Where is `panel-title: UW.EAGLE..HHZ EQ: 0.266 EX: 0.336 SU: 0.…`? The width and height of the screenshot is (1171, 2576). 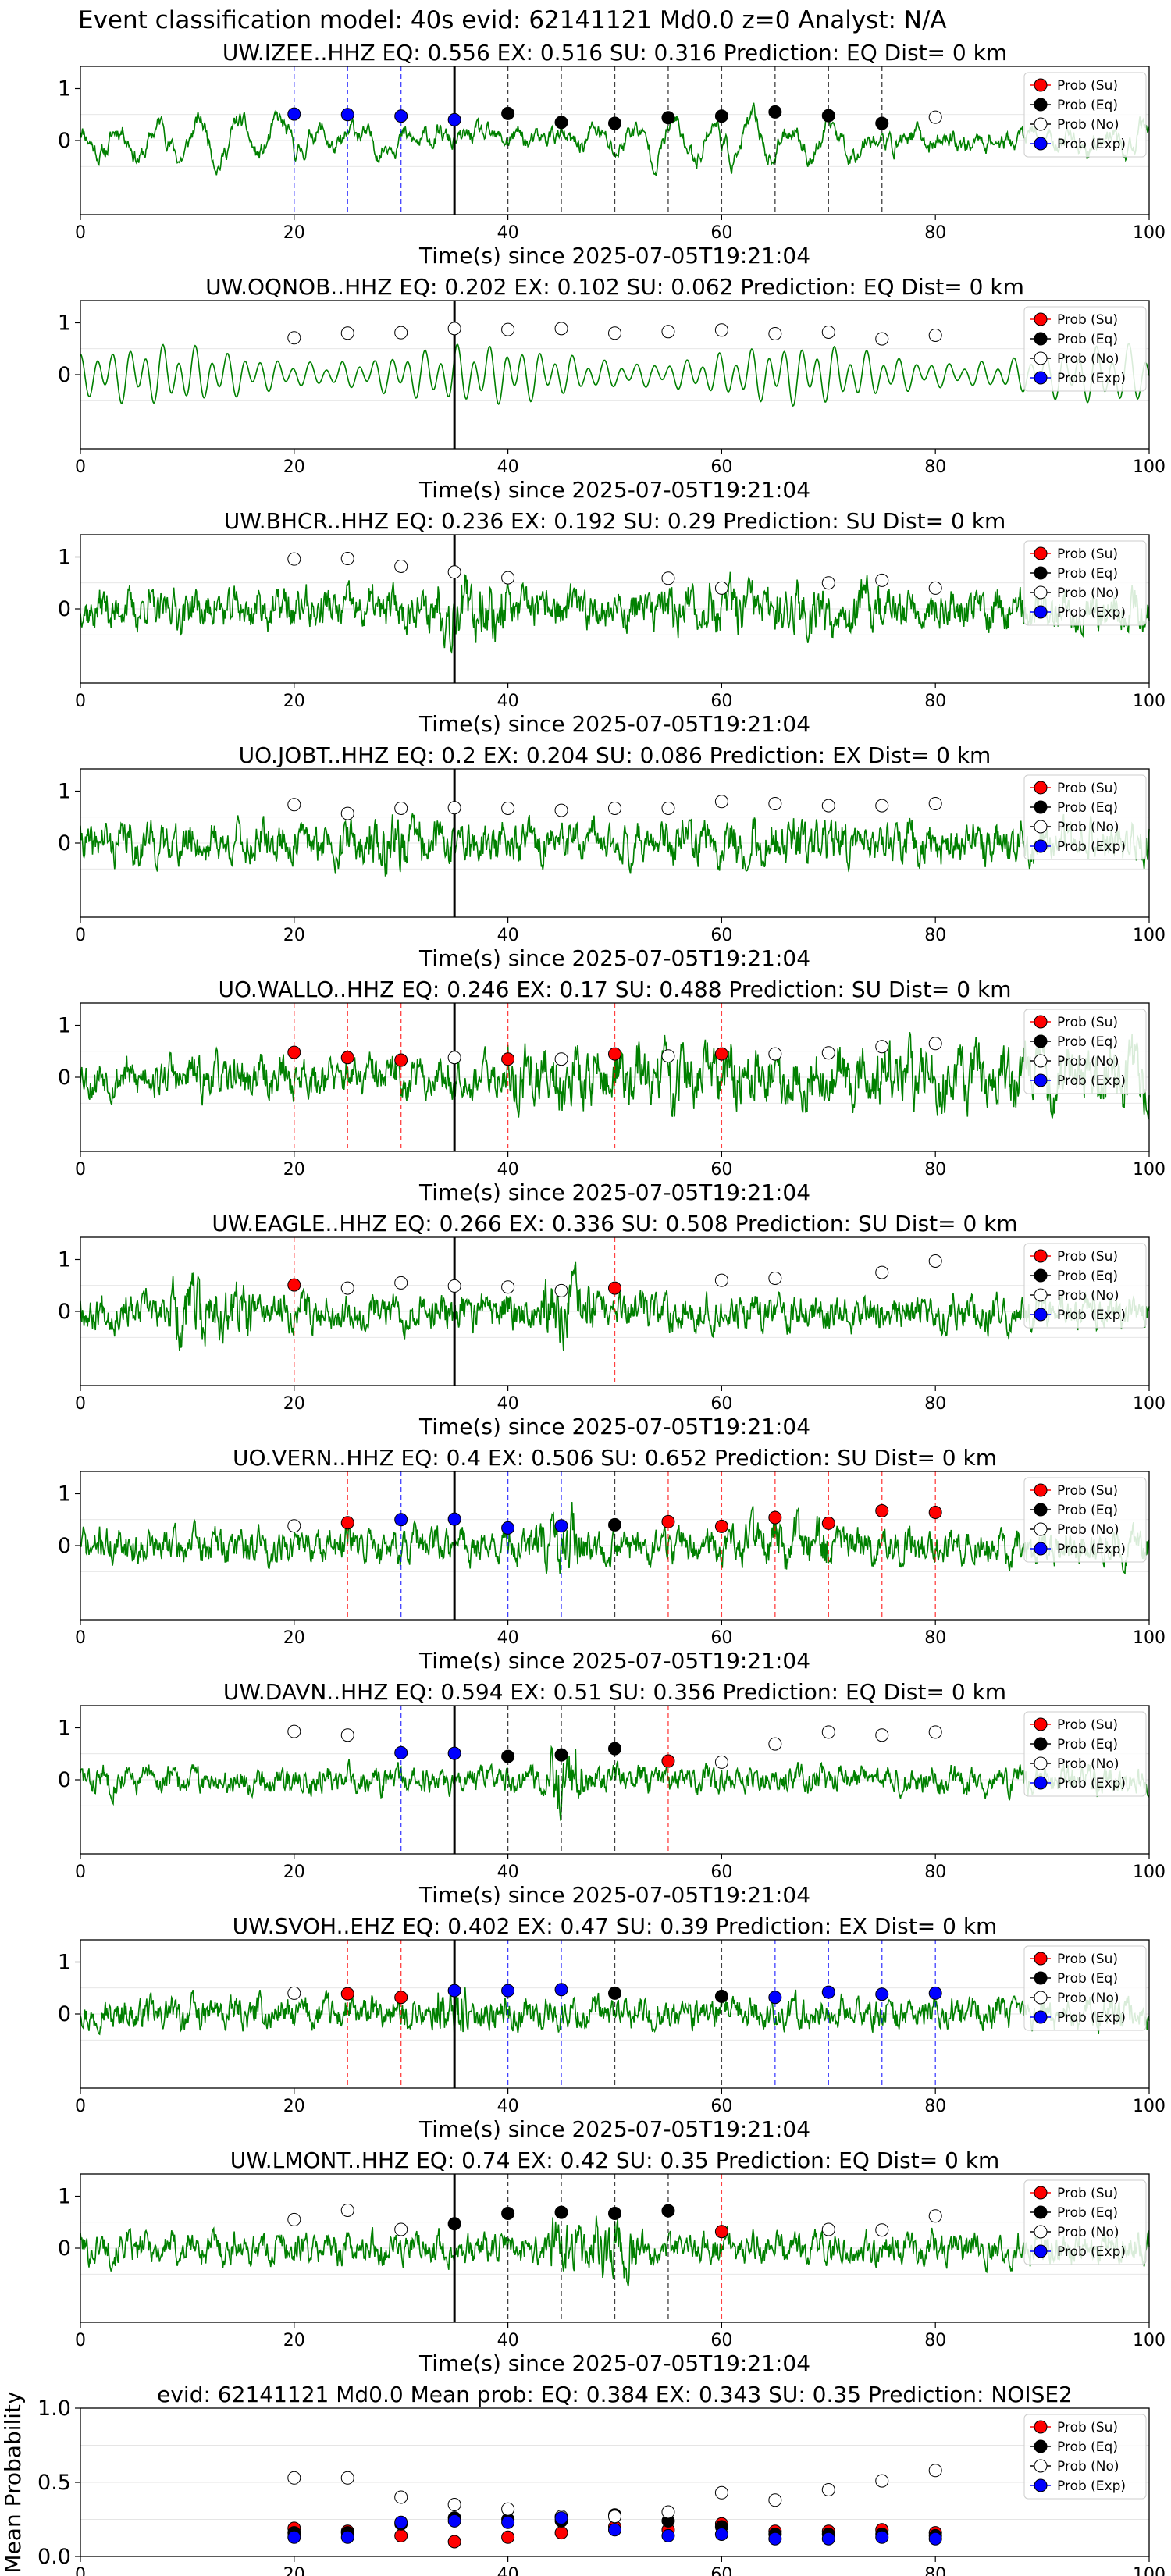 panel-title: UW.EAGLE..HHZ EQ: 0.266 EX: 0.336 SU: 0.… is located at coordinates (614, 1223).